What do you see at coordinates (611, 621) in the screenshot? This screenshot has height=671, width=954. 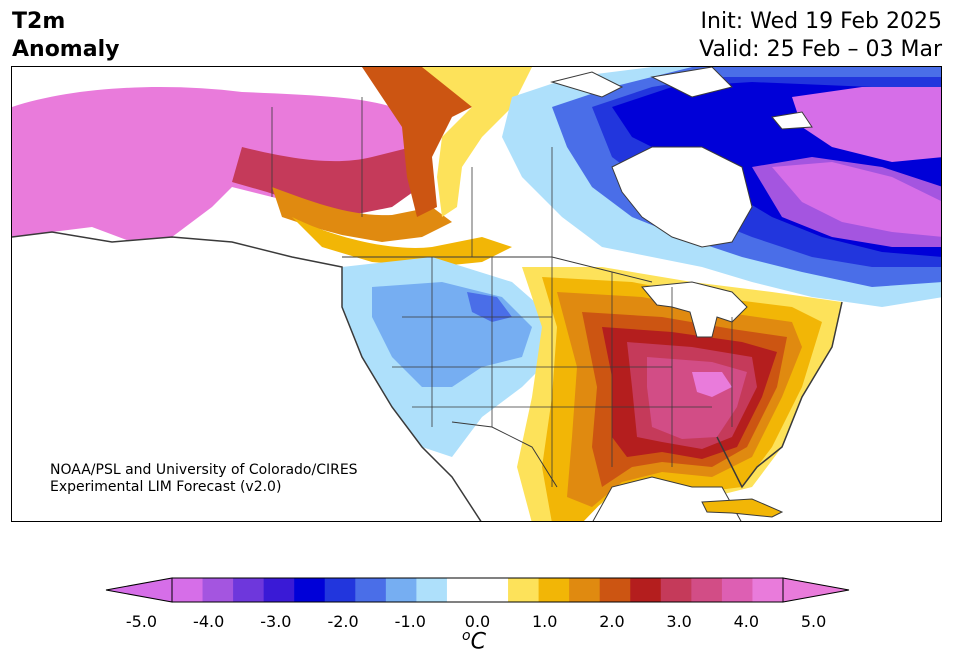 I see `colorbar-tick-label: 2.0` at bounding box center [611, 621].